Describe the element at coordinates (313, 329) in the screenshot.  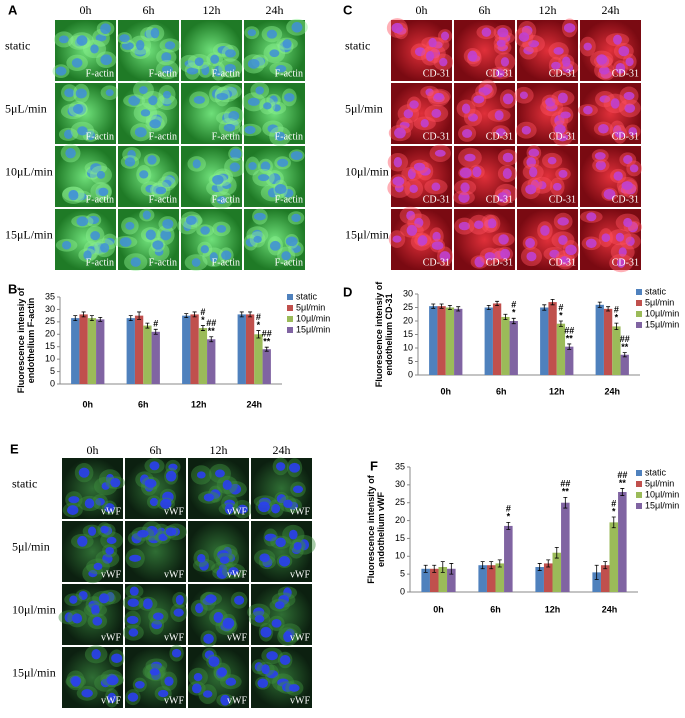
I see `legend-label: 15μl/min` at that location.